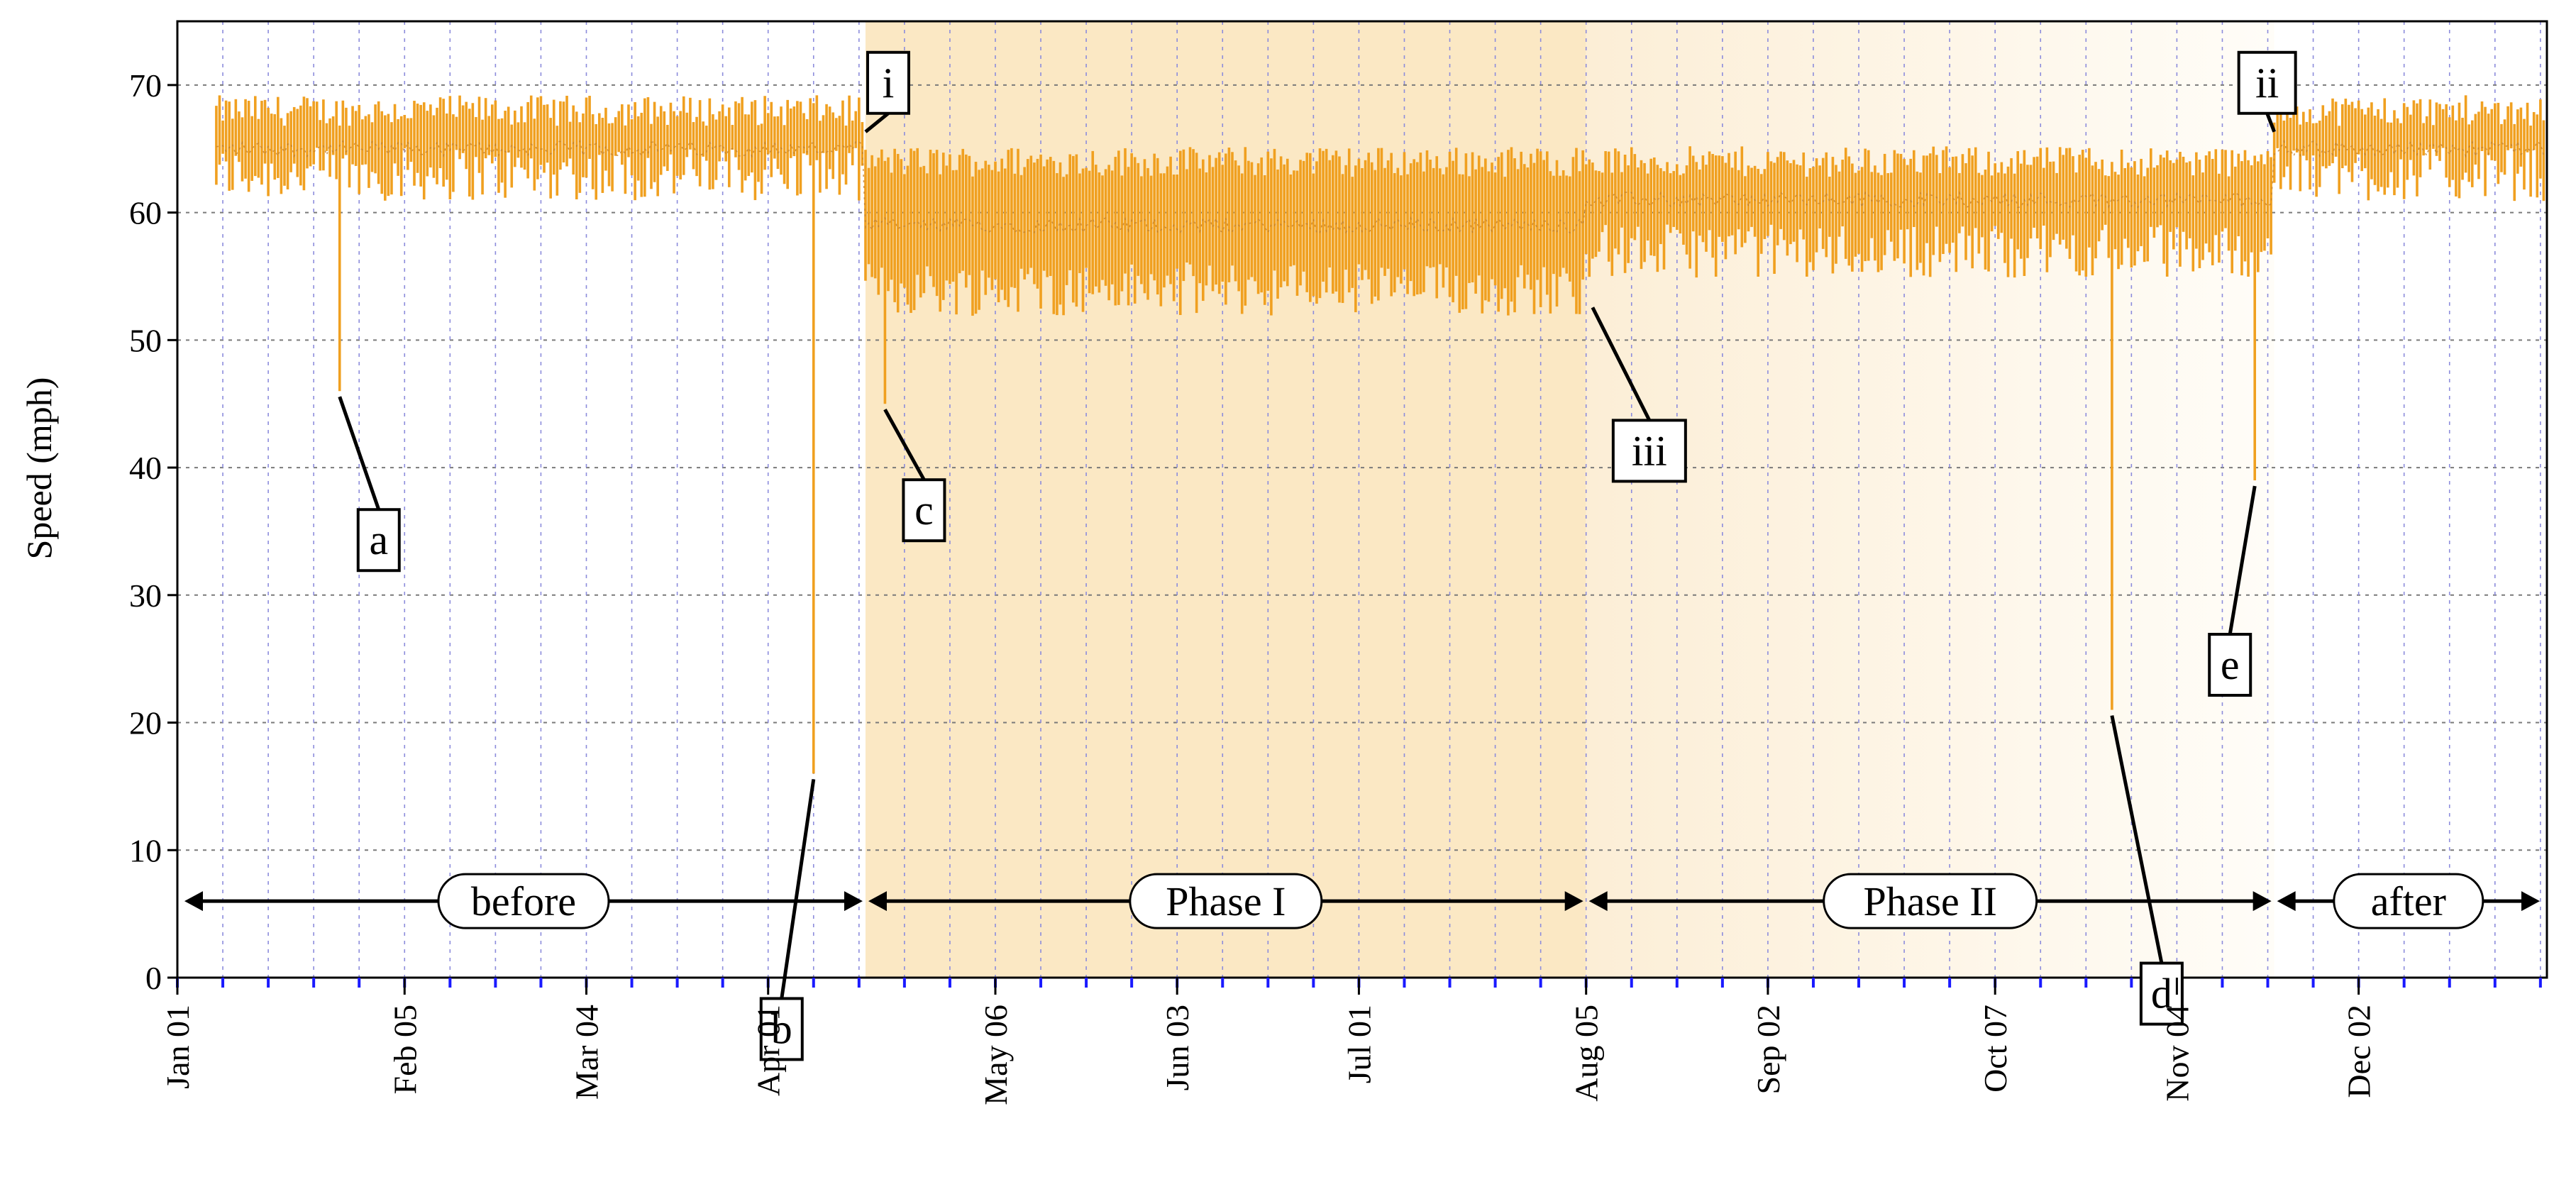  What do you see at coordinates (1929, 901) in the screenshot?
I see `phase-label: Phase II` at bounding box center [1929, 901].